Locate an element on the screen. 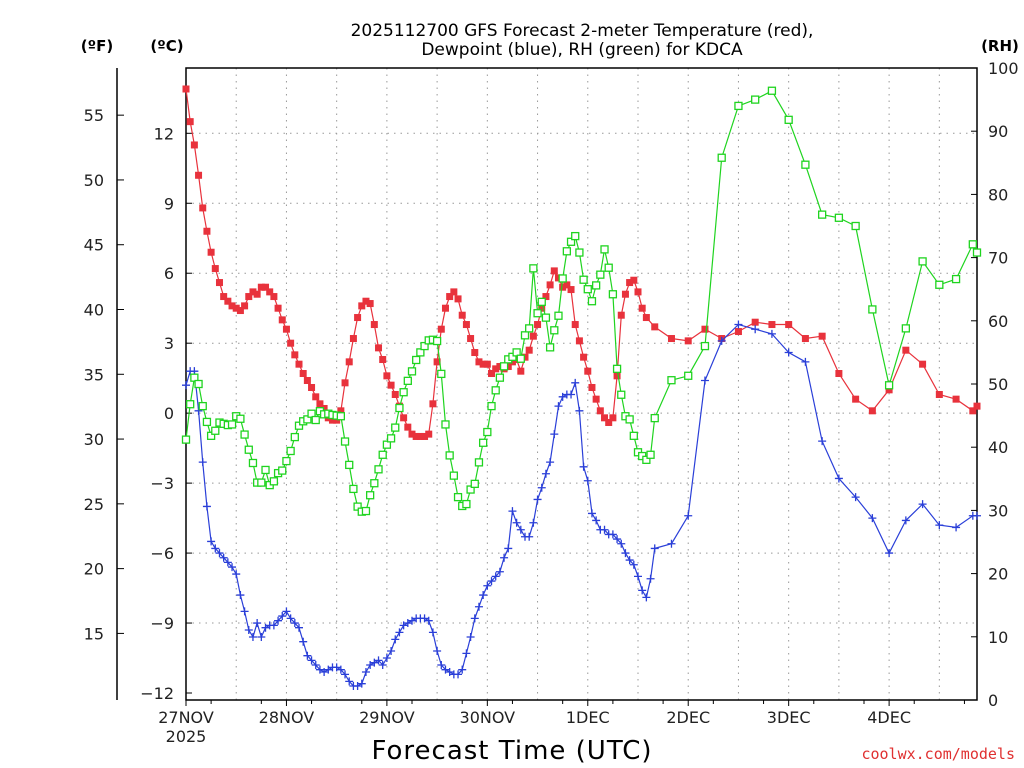 The image size is (1024, 768). rh-tick-label: 50 is located at coordinates (998, 384).